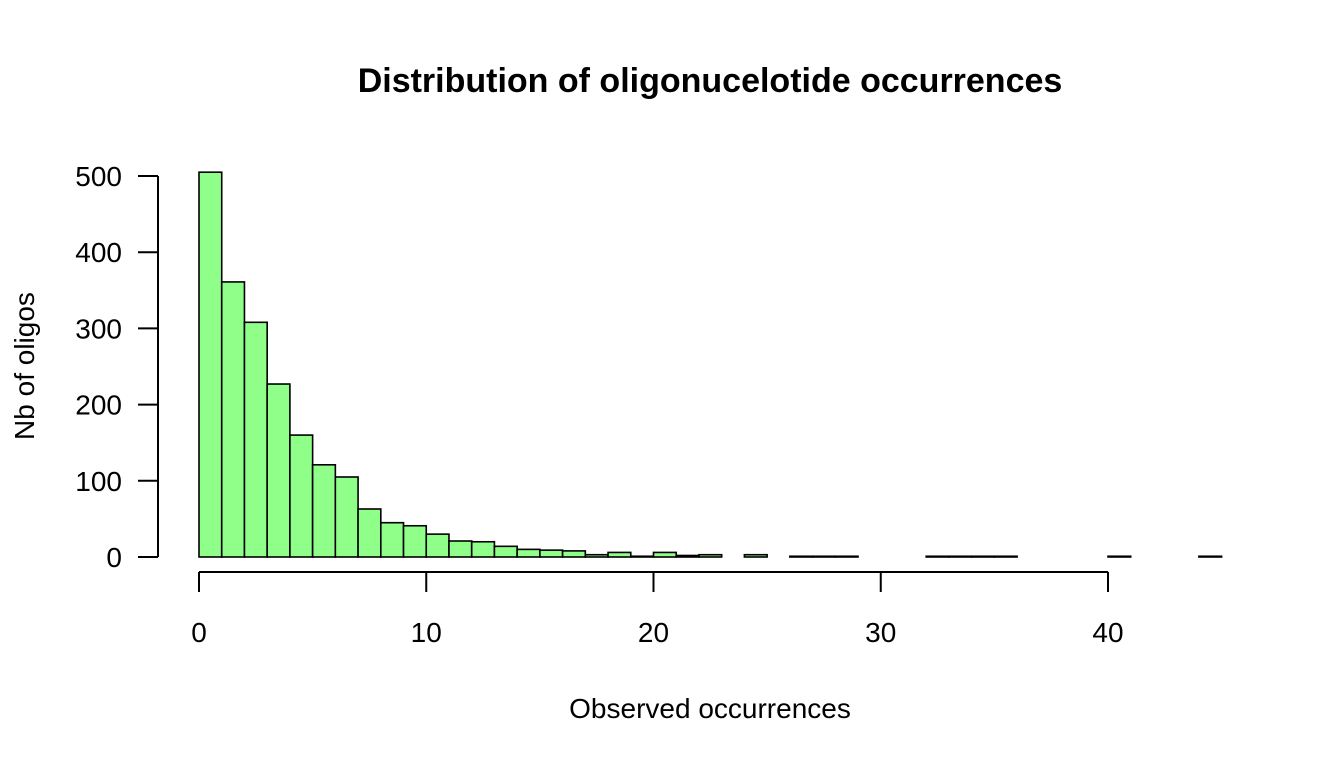 The image size is (1344, 768). What do you see at coordinates (98, 481) in the screenshot?
I see `y-tick-label: 100` at bounding box center [98, 481].